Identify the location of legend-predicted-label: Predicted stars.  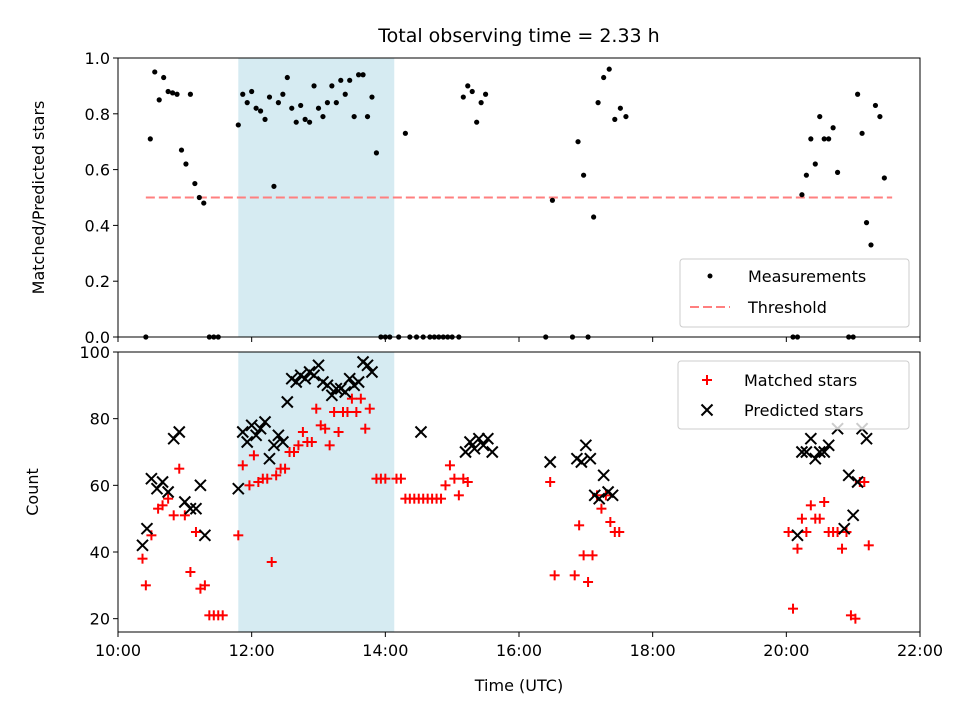
(804, 410).